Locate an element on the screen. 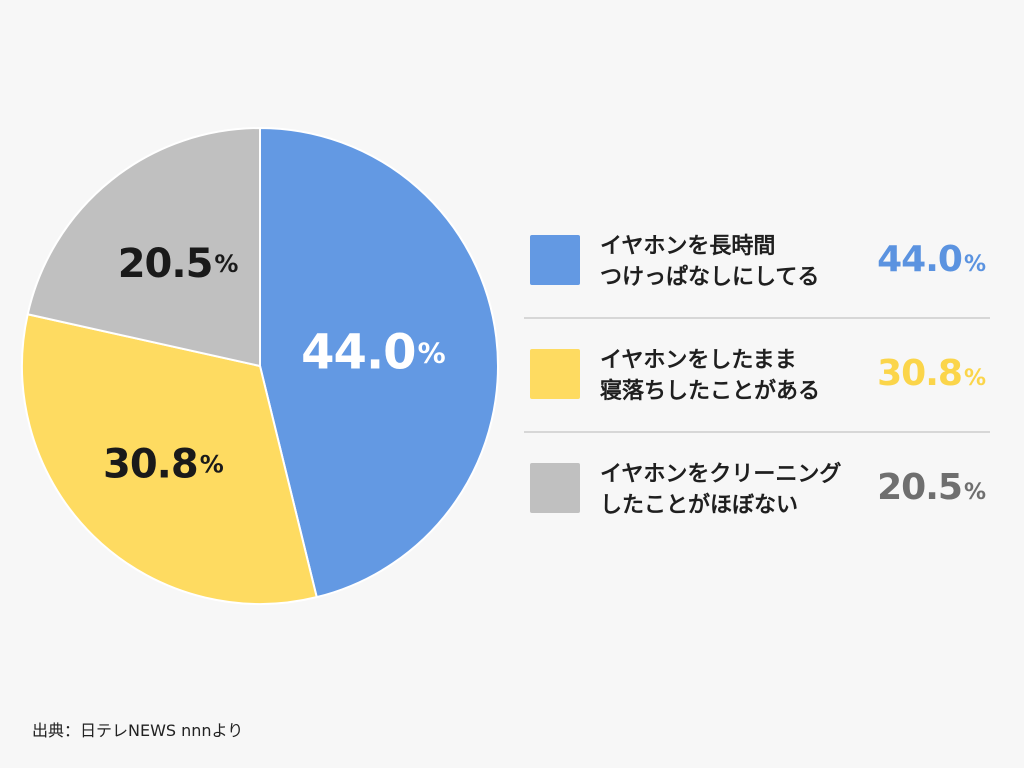 The image size is (1024, 768). pie-label-1: 30.8% is located at coordinates (163, 465).